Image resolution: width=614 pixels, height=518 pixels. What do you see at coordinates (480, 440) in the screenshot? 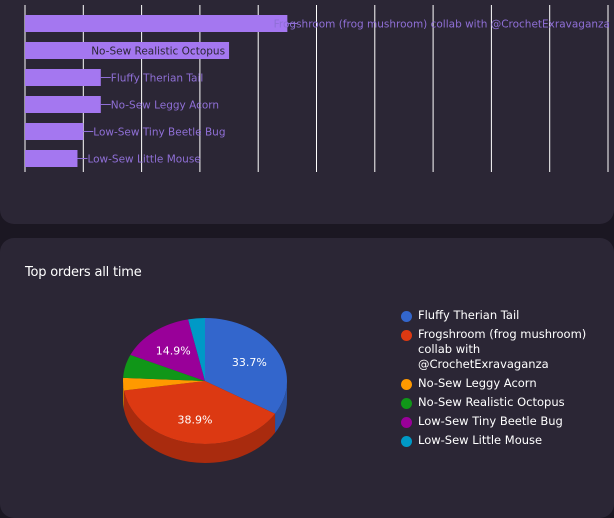
I see `legend-label: Low-Sew Little Mouse` at bounding box center [480, 440].